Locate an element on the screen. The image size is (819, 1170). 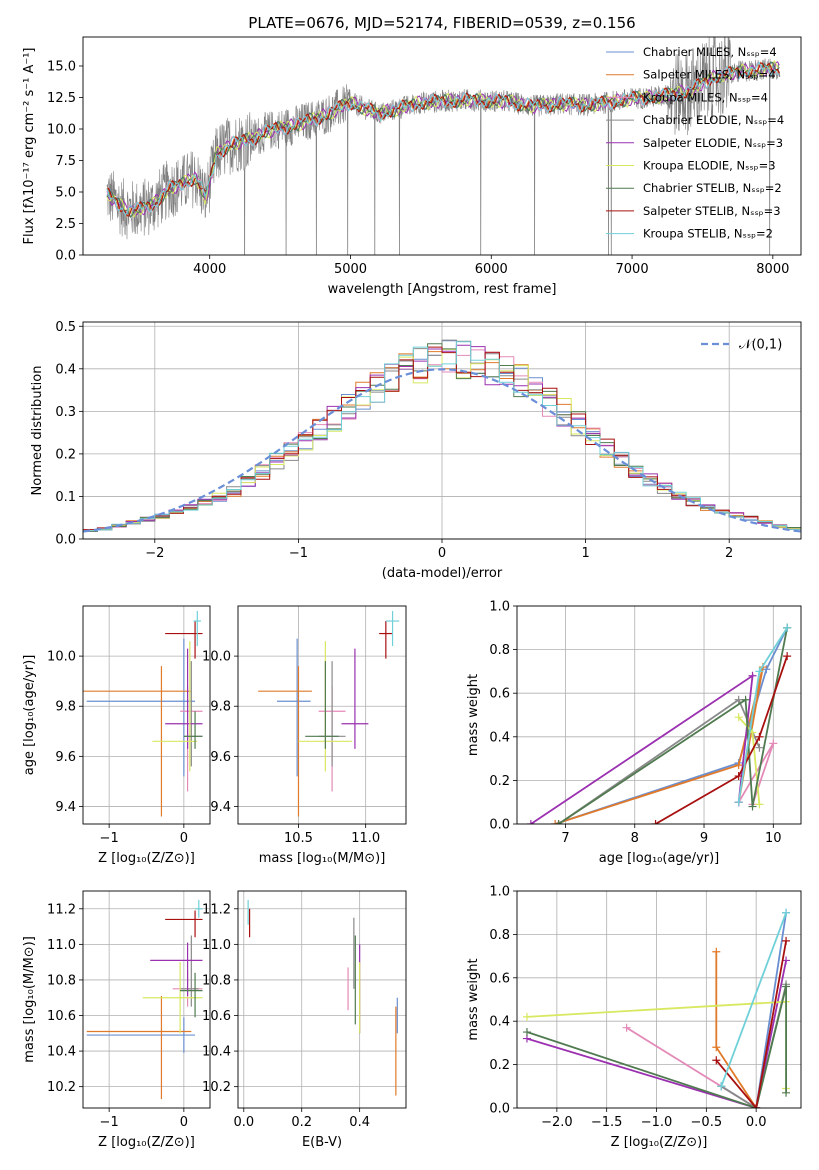
x-tick-label: 0.0 is located at coordinates (756, 1122).